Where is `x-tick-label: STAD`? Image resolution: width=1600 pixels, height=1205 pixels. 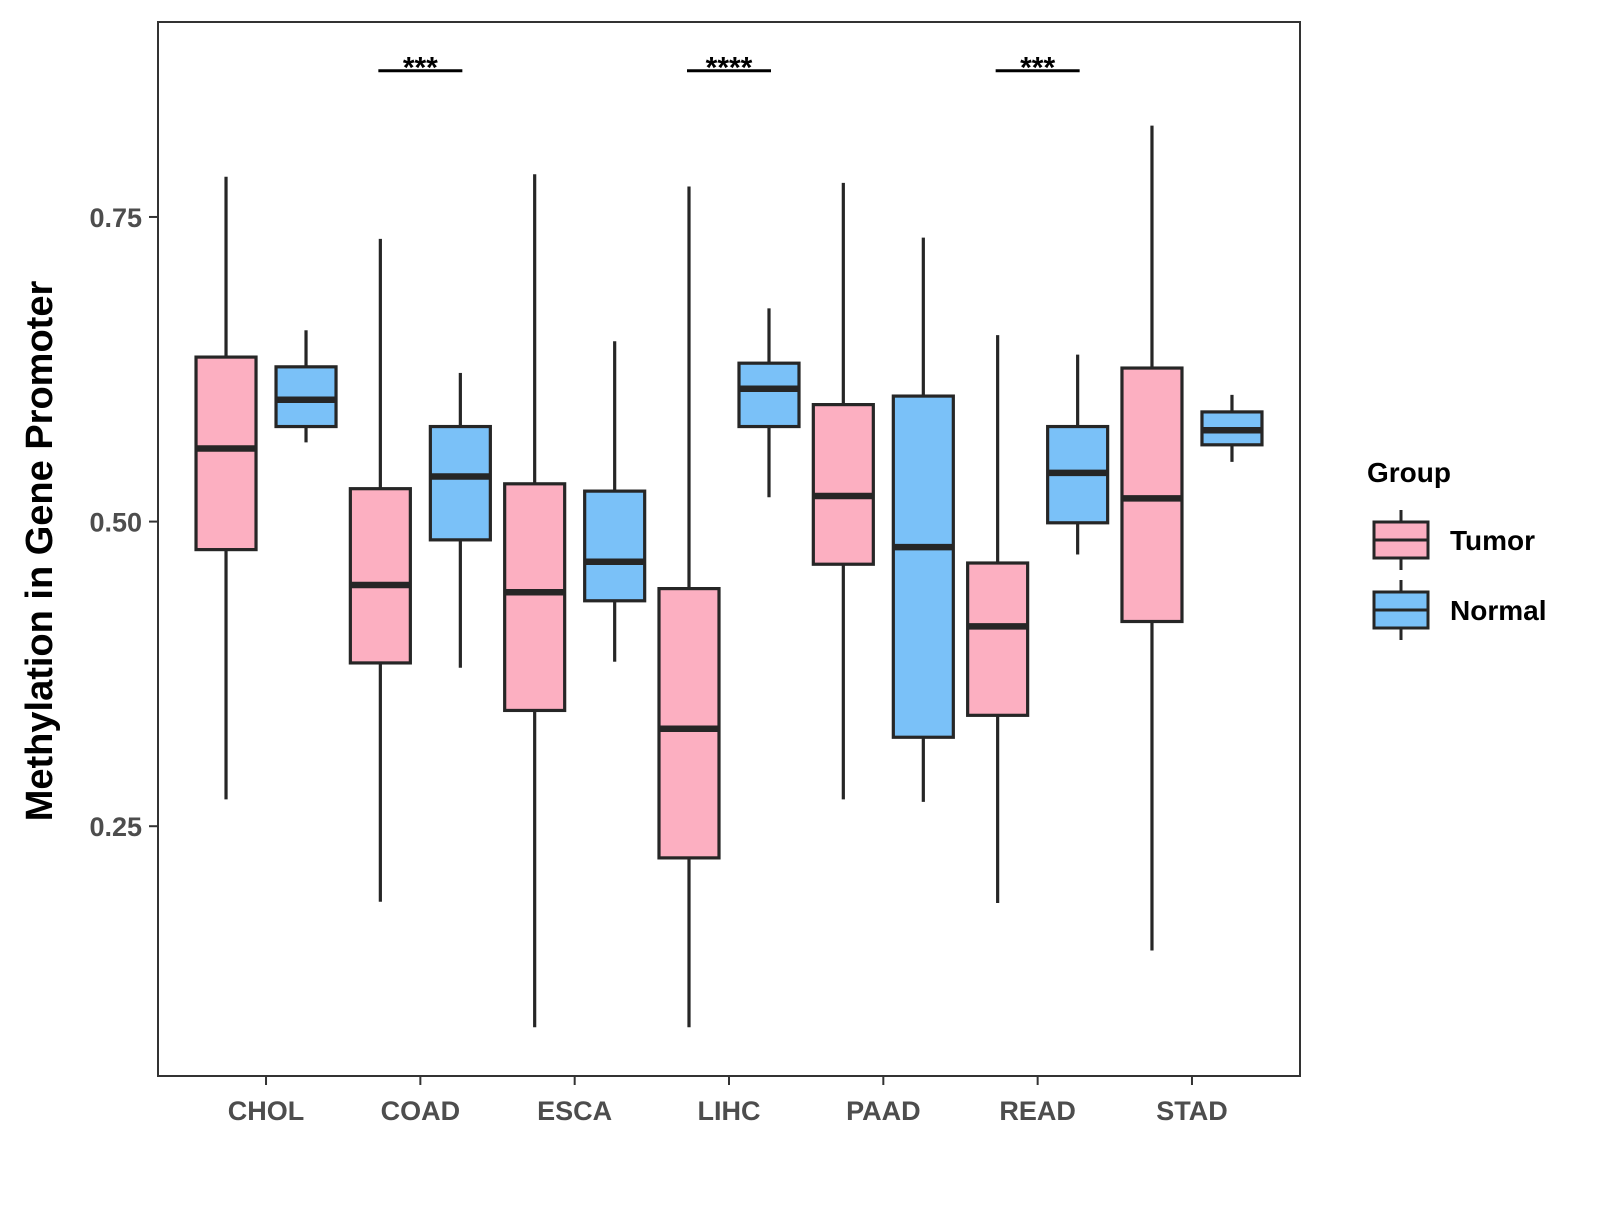
x-tick-label: STAD is located at coordinates (1192, 1111).